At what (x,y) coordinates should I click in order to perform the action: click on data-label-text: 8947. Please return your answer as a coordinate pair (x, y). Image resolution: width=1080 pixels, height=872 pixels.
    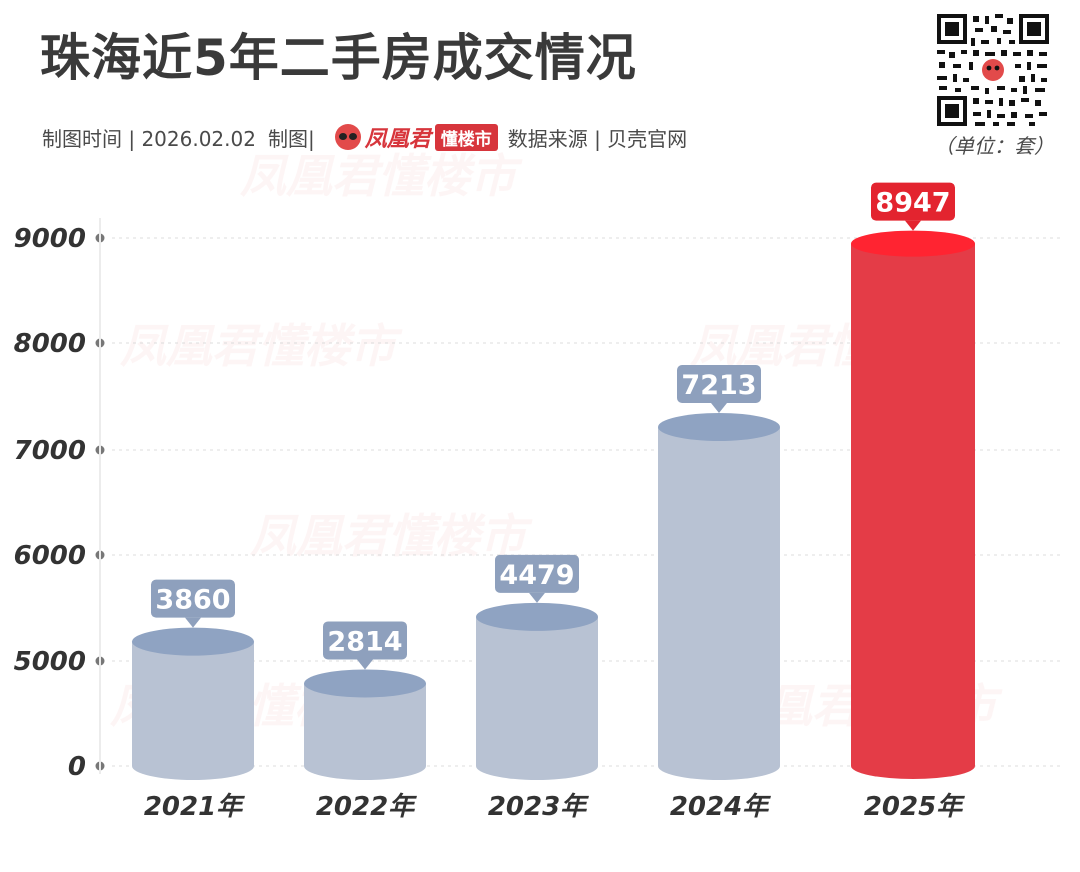
    Looking at the image, I should click on (912, 203).